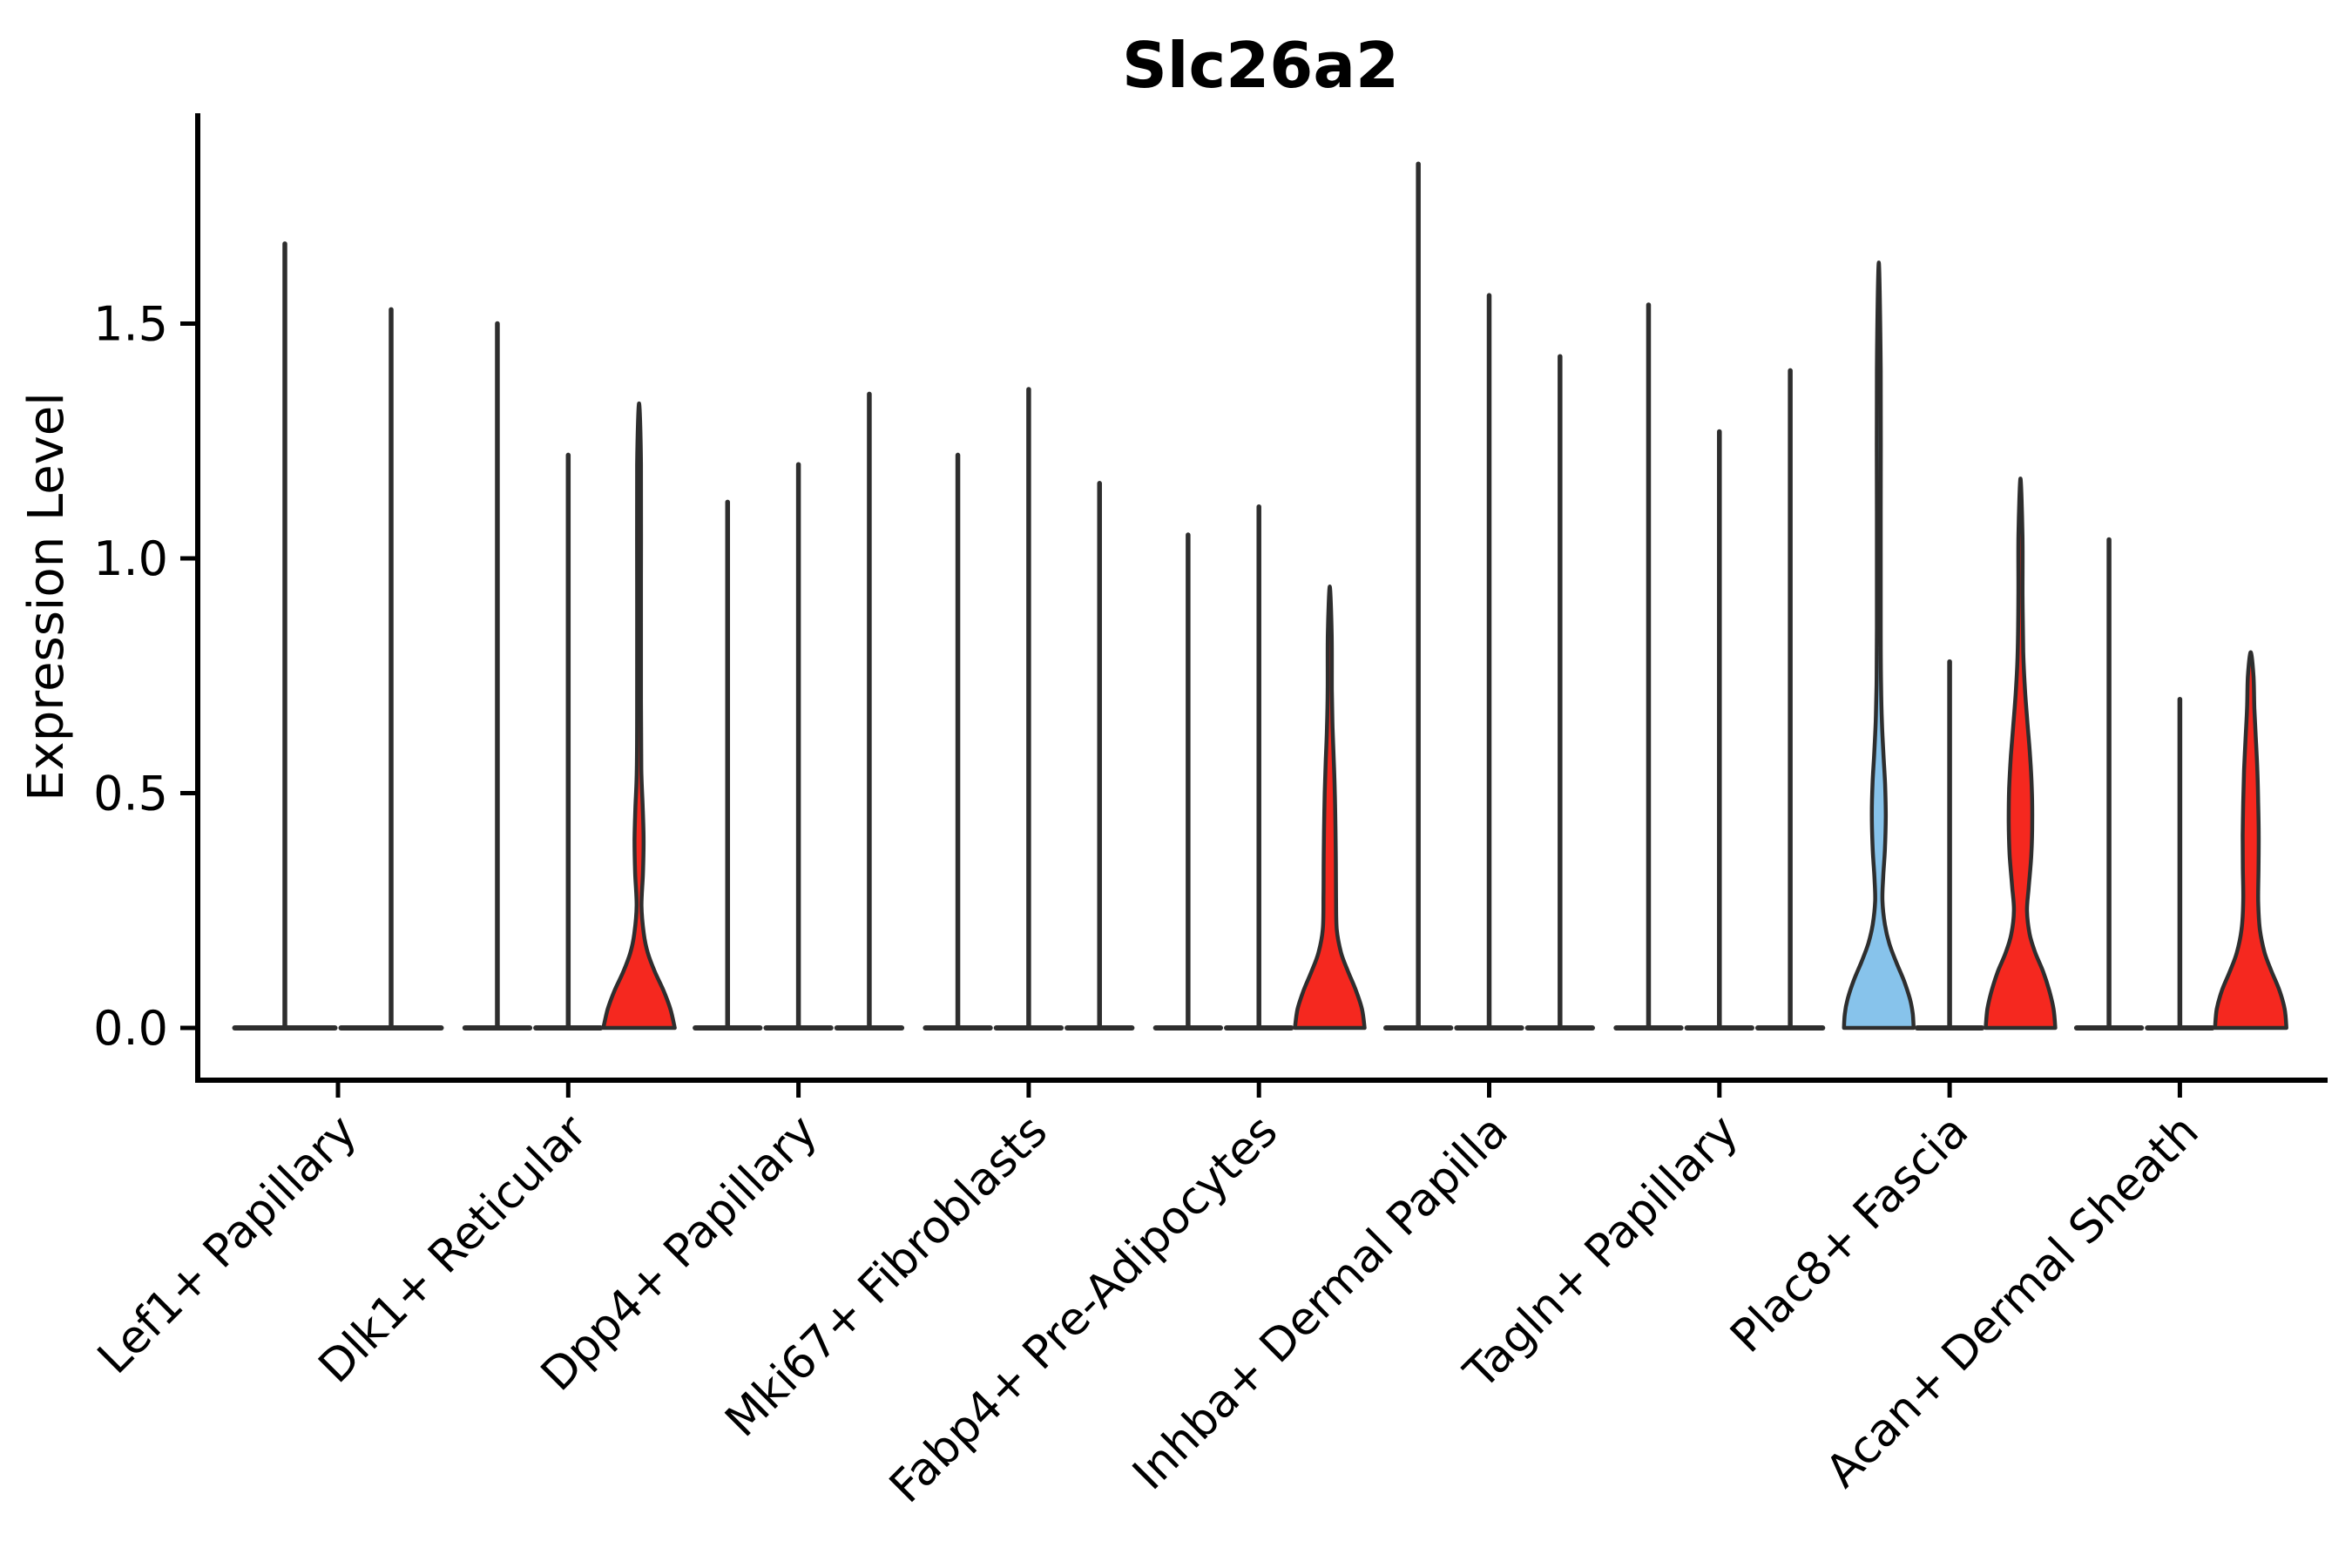 Image resolution: width=2352 pixels, height=1568 pixels. Describe the element at coordinates (130, 1028) in the screenshot. I see `y-tick-label: 0.0` at that location.